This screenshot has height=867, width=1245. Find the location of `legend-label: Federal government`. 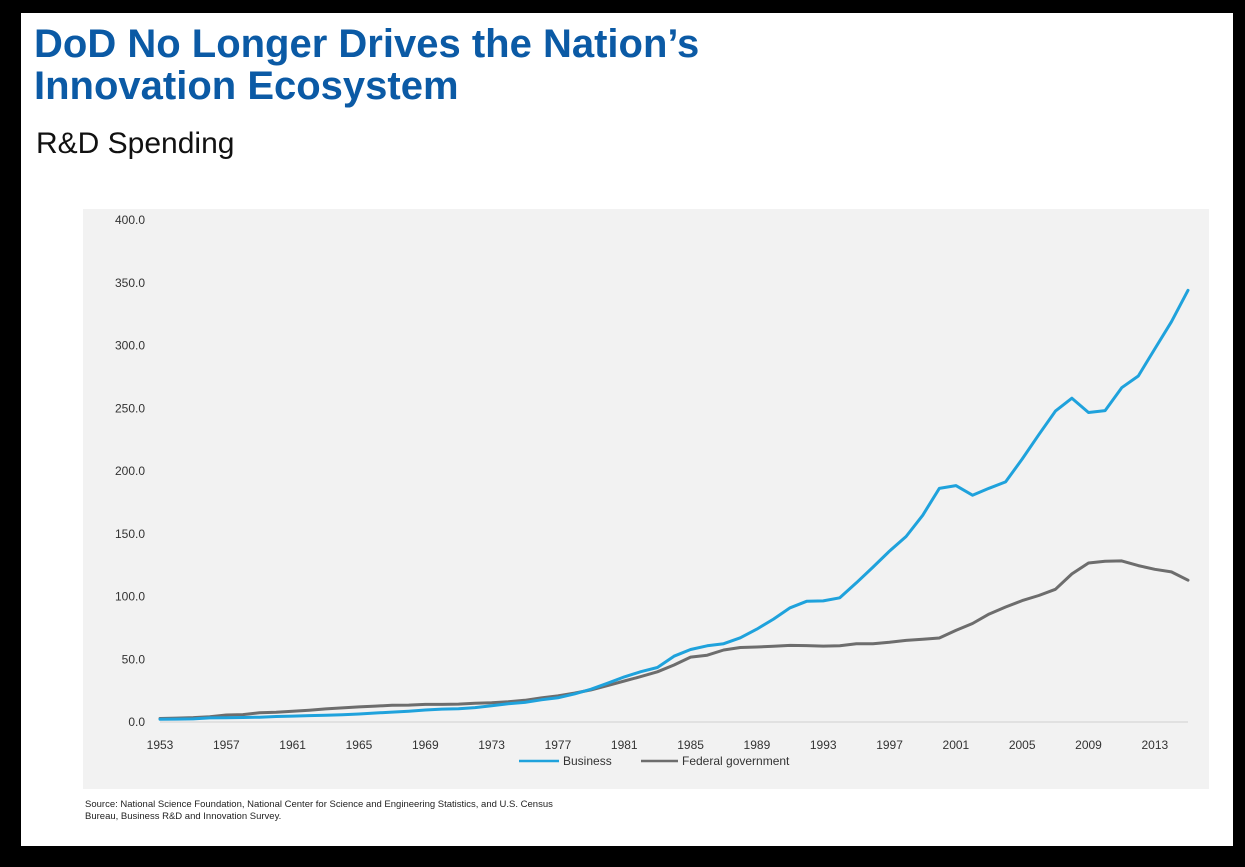

legend-label: Federal government is located at coordinates (736, 761).